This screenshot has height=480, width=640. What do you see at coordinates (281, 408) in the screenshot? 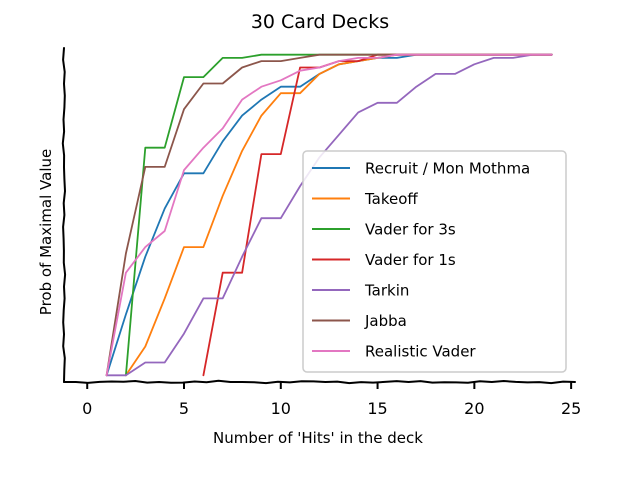
I see `x-tick-label: 10` at bounding box center [281, 408].